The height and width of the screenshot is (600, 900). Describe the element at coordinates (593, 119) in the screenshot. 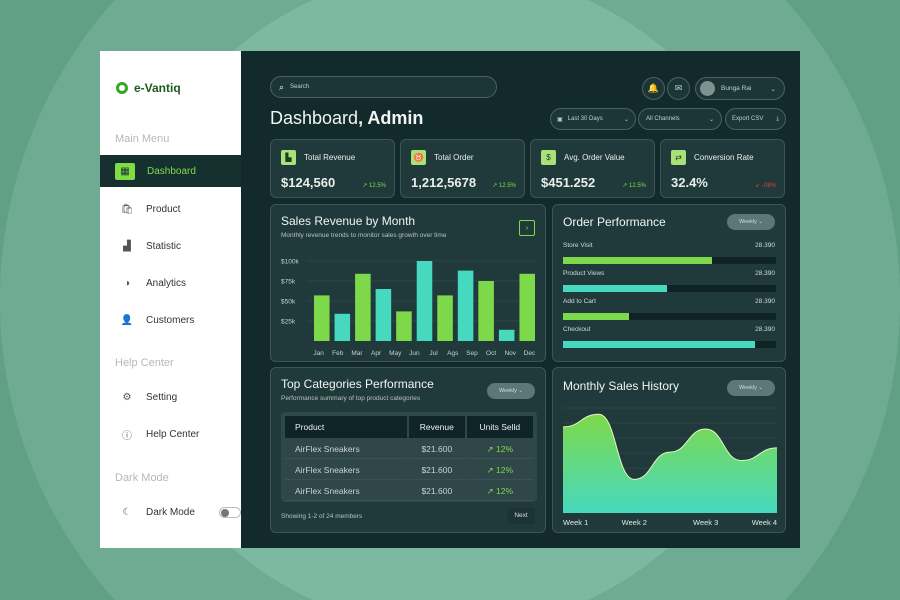

I see `date-range-select: ▣ Last 30 Days ⌄` at that location.